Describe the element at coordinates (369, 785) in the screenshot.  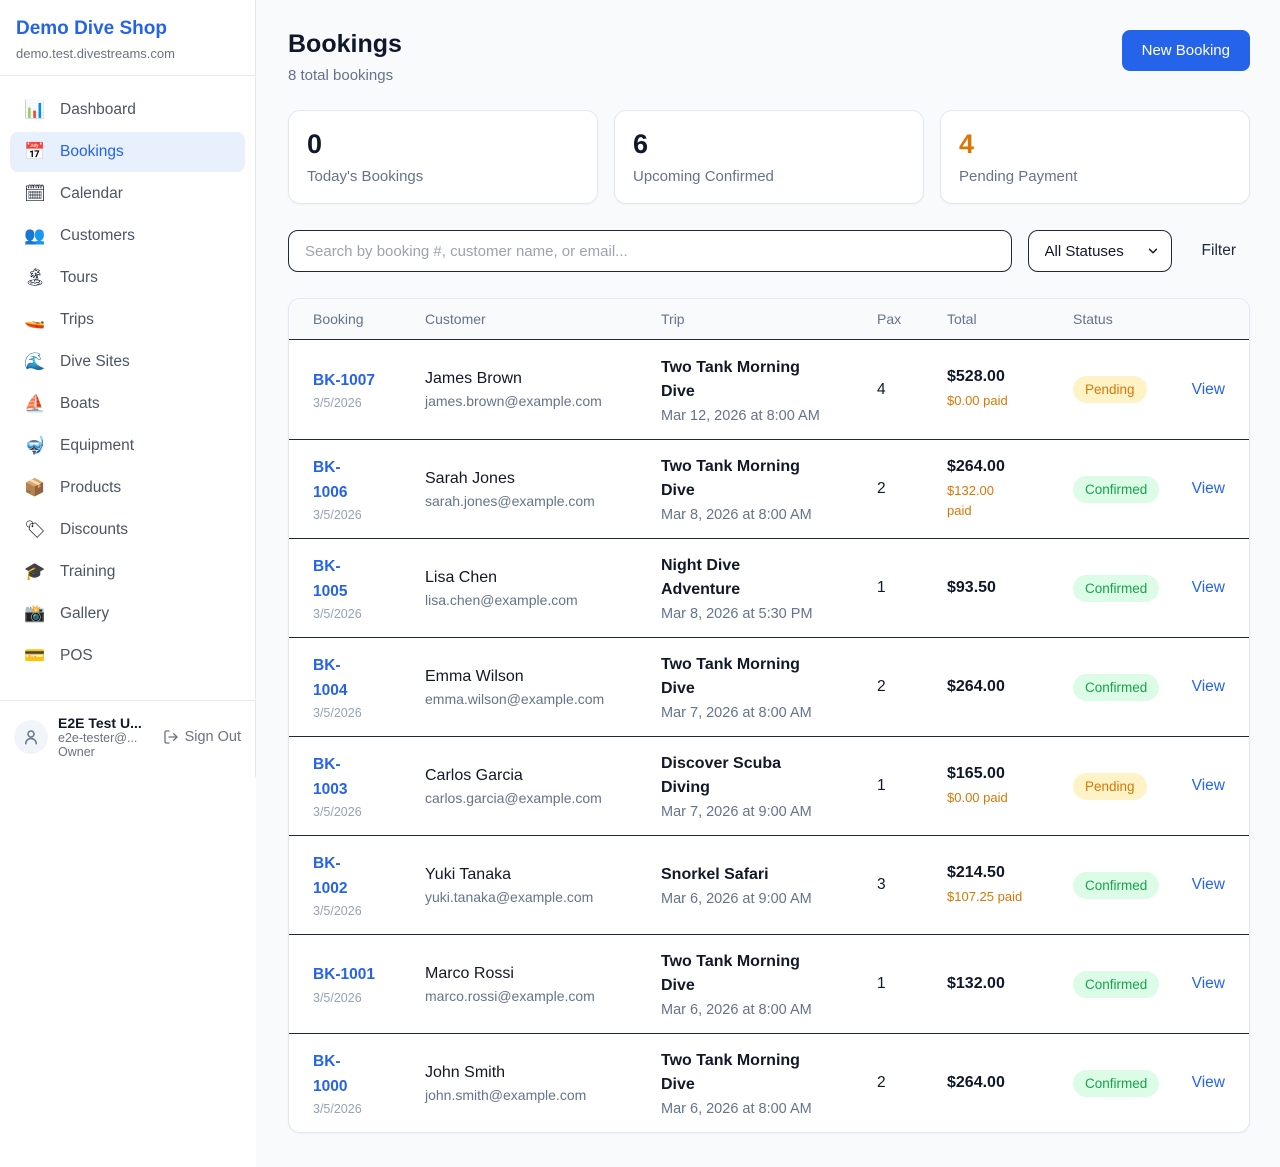
I see `booking-cell: BK- 1003 3/5/2026` at that location.